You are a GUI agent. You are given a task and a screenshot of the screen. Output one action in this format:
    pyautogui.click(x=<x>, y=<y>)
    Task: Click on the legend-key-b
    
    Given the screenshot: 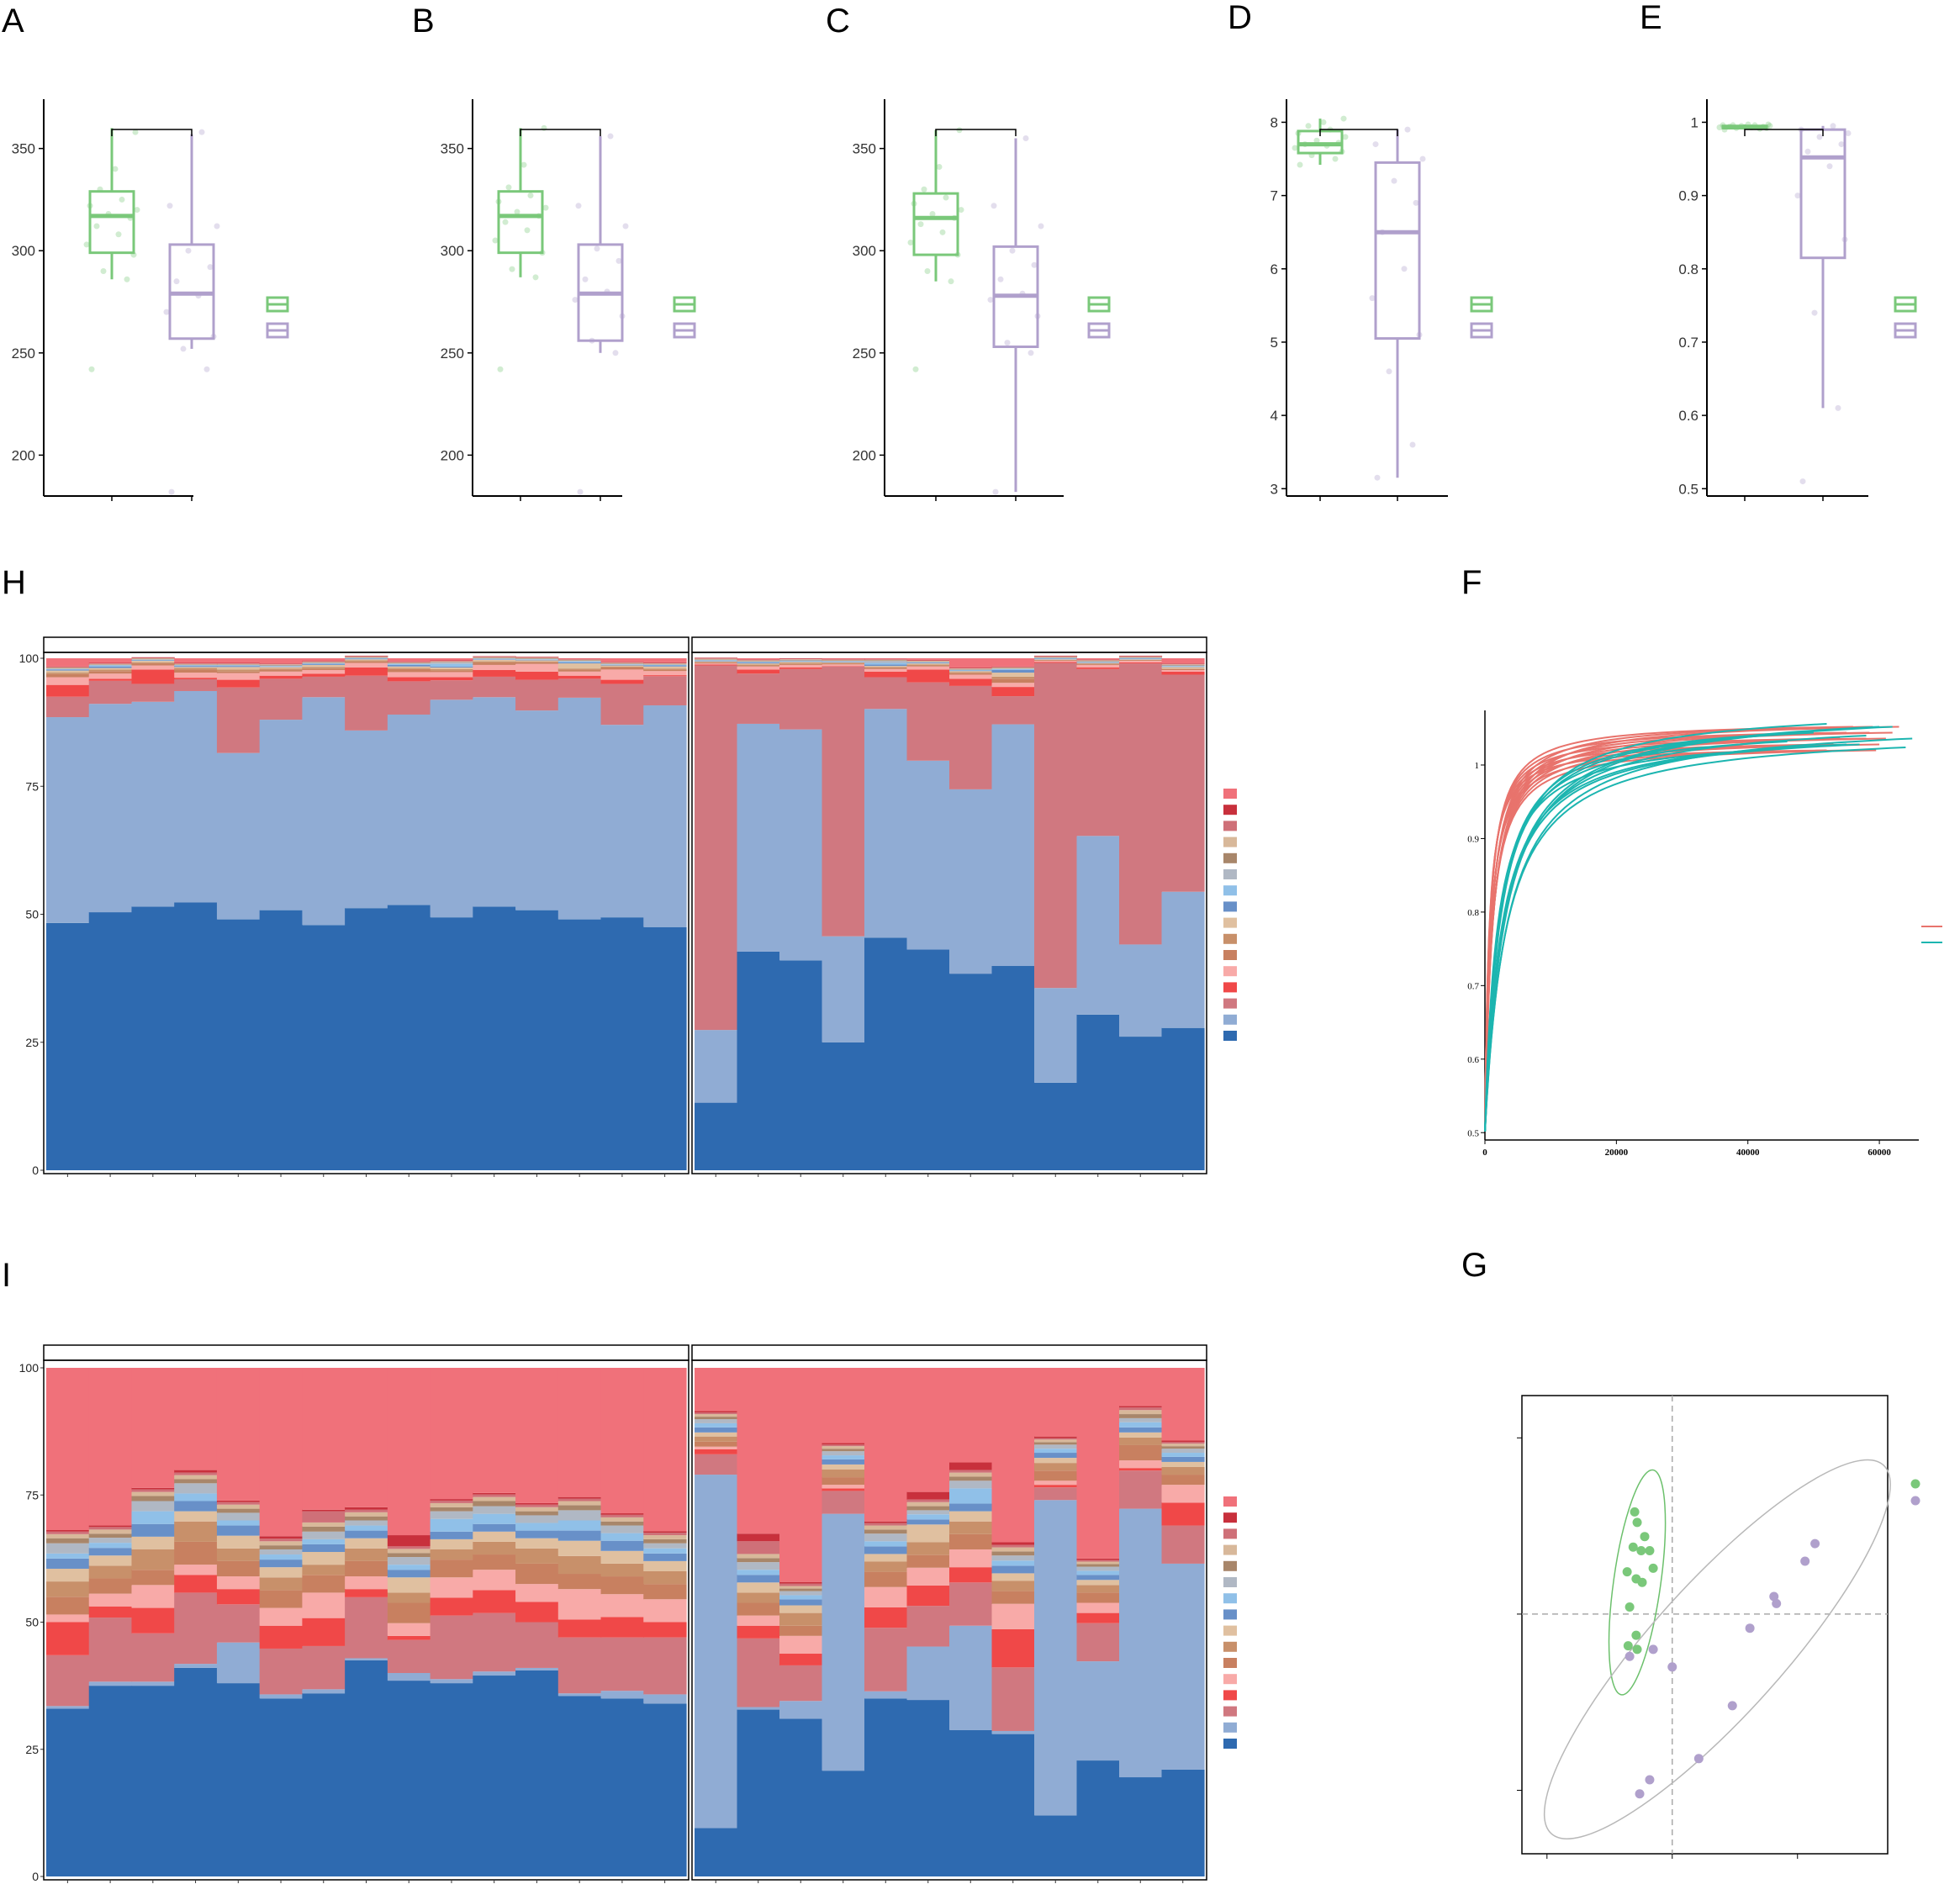 What is the action you would take?
    pyautogui.click(x=1915, y=1501)
    